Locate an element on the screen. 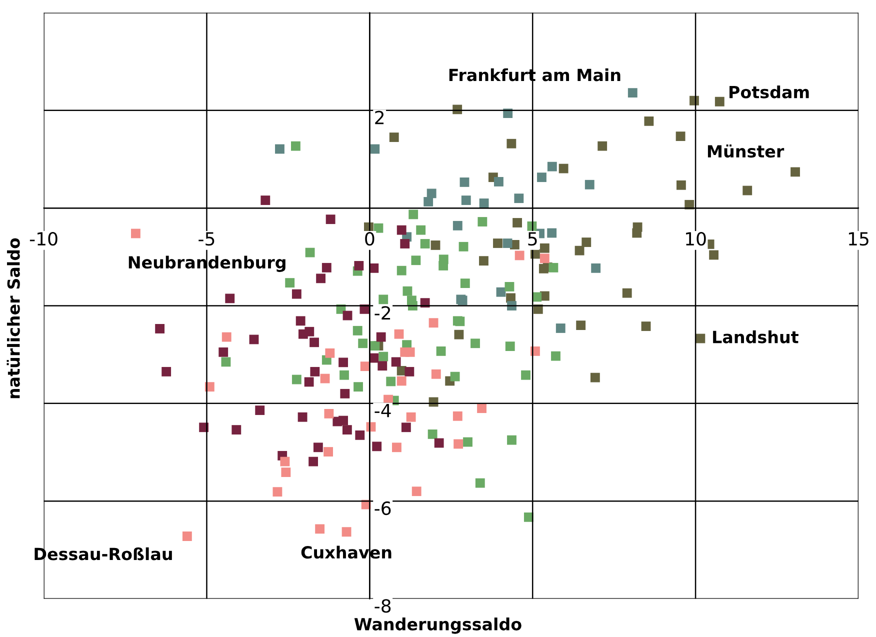  x-tick-label: -10 is located at coordinates (44, 239).